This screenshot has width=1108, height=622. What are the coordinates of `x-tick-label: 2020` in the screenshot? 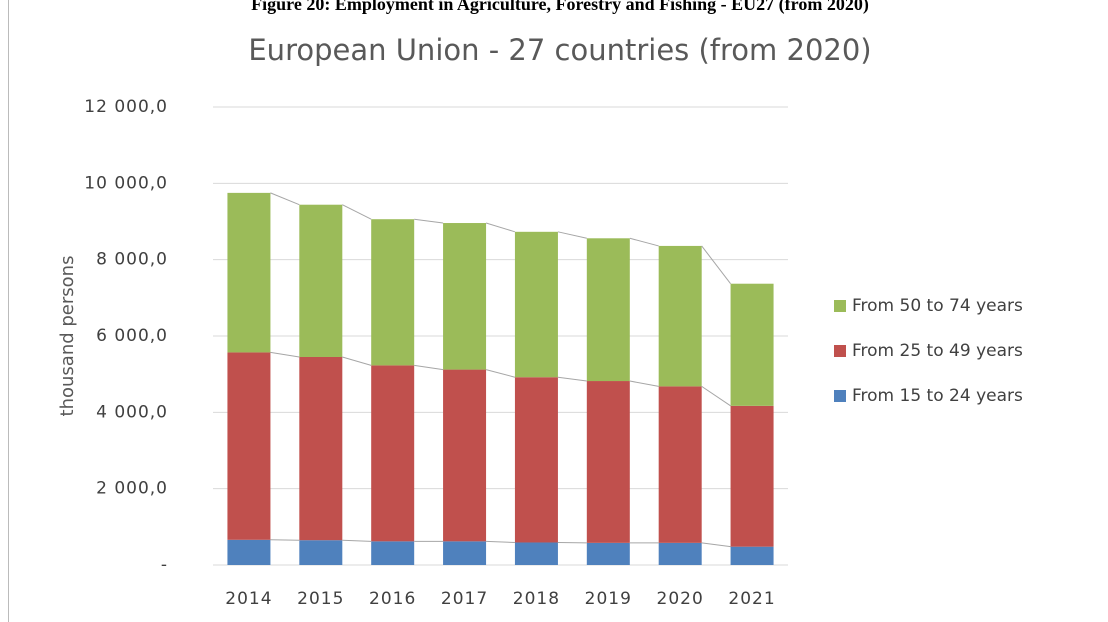 It's located at (680, 599).